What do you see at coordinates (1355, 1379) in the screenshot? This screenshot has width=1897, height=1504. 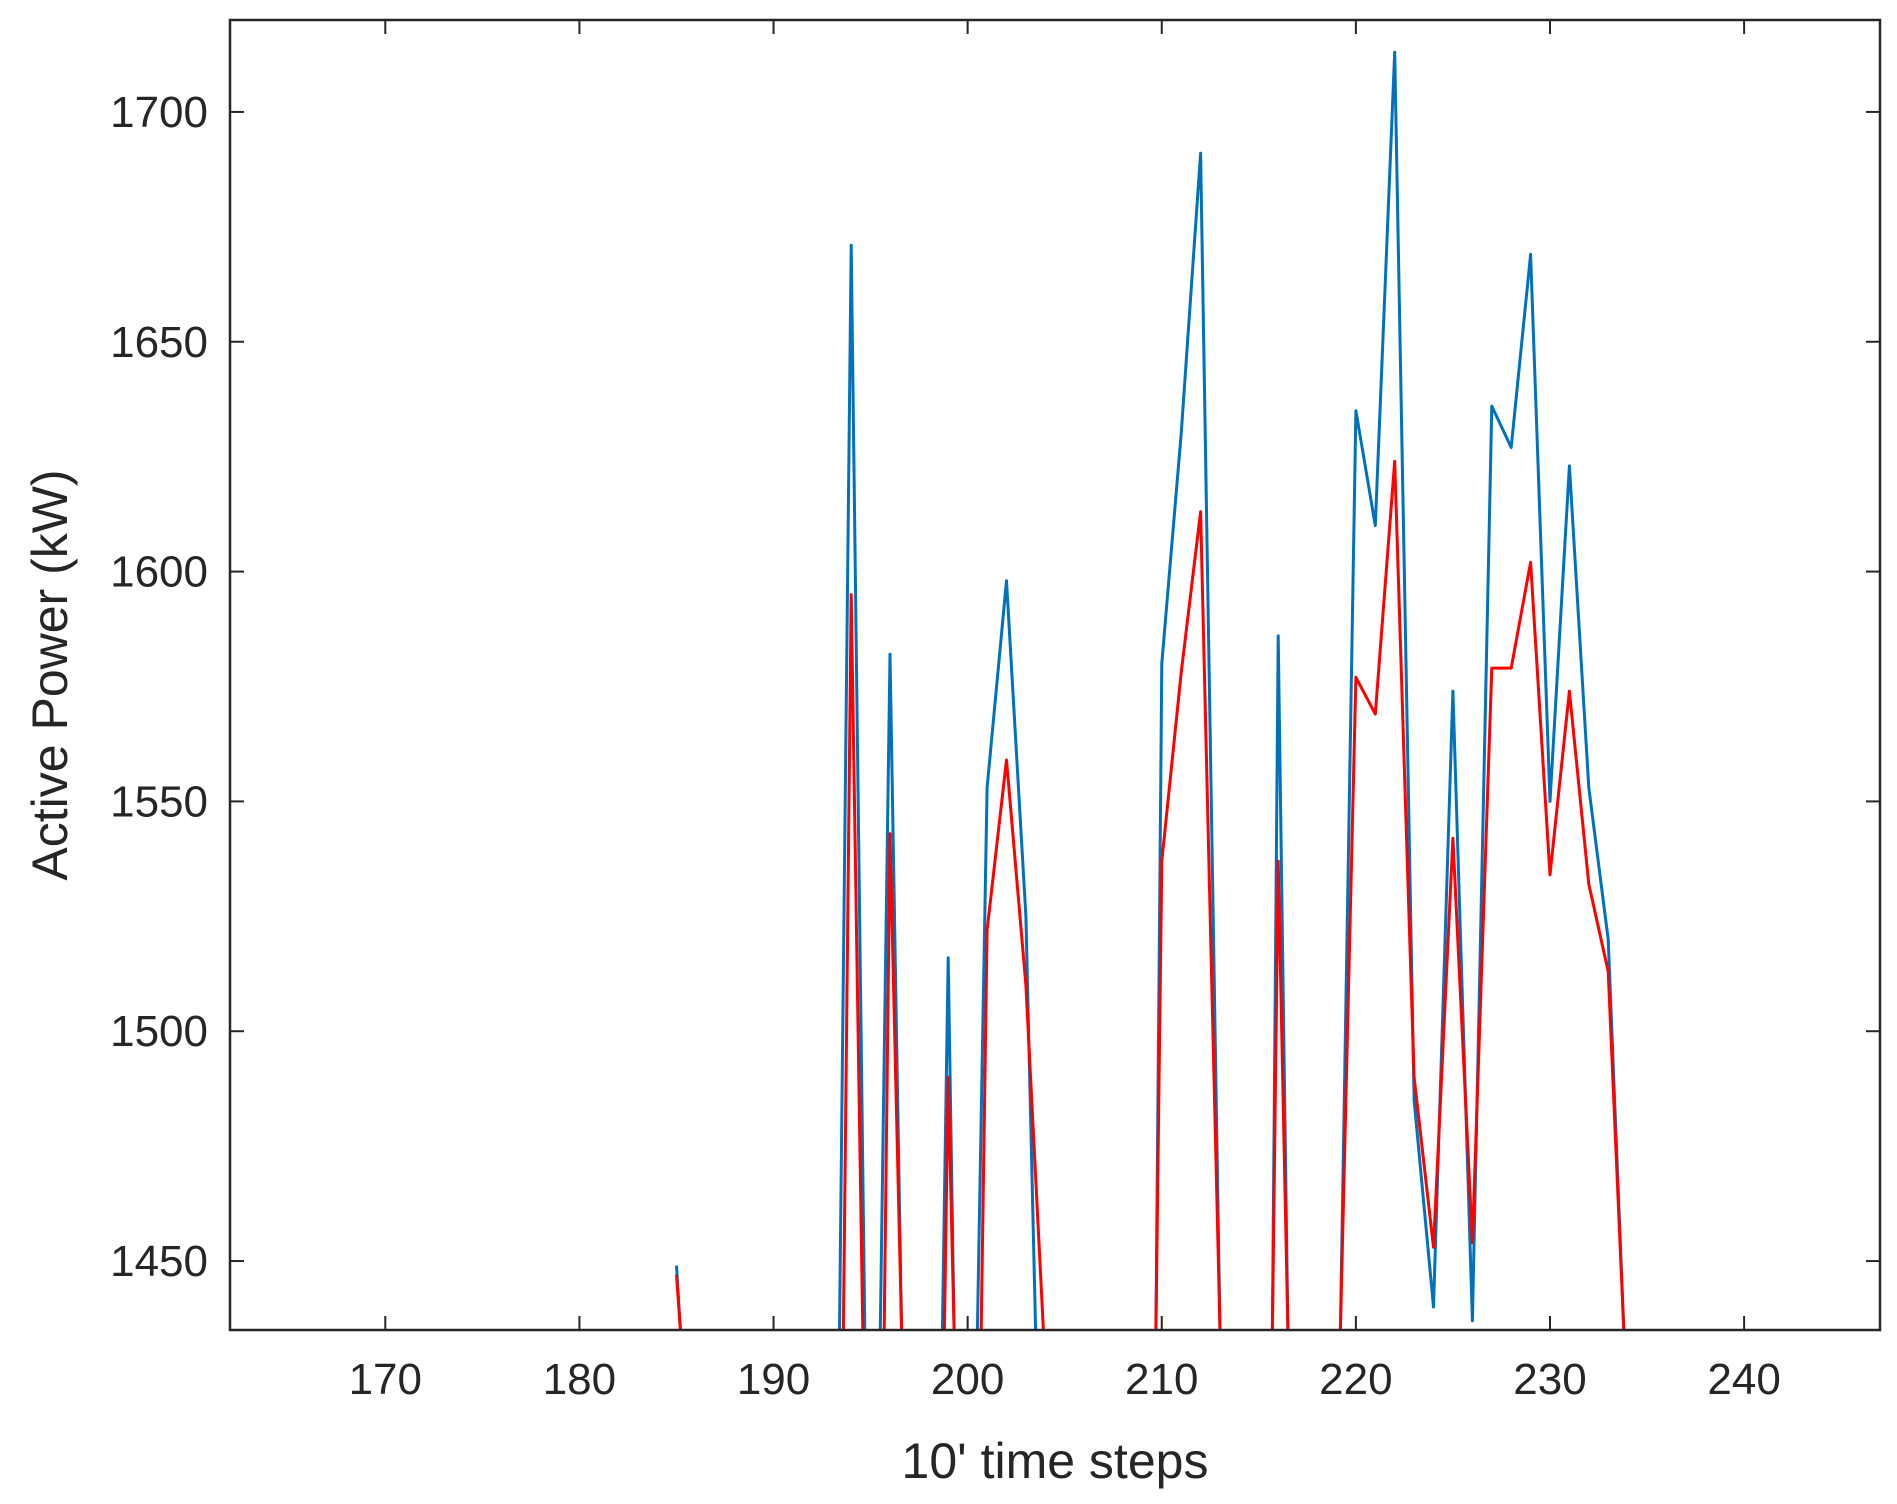 I see `x-tick-label: 220` at bounding box center [1355, 1379].